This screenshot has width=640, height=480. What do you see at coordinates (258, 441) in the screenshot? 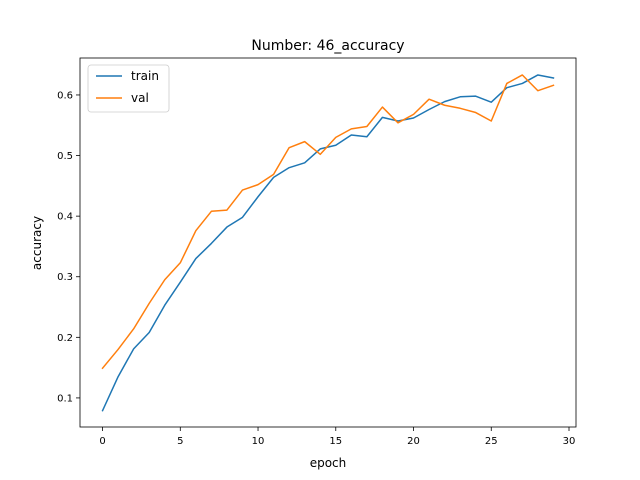
I see `x-tick-label: 10` at bounding box center [258, 441].